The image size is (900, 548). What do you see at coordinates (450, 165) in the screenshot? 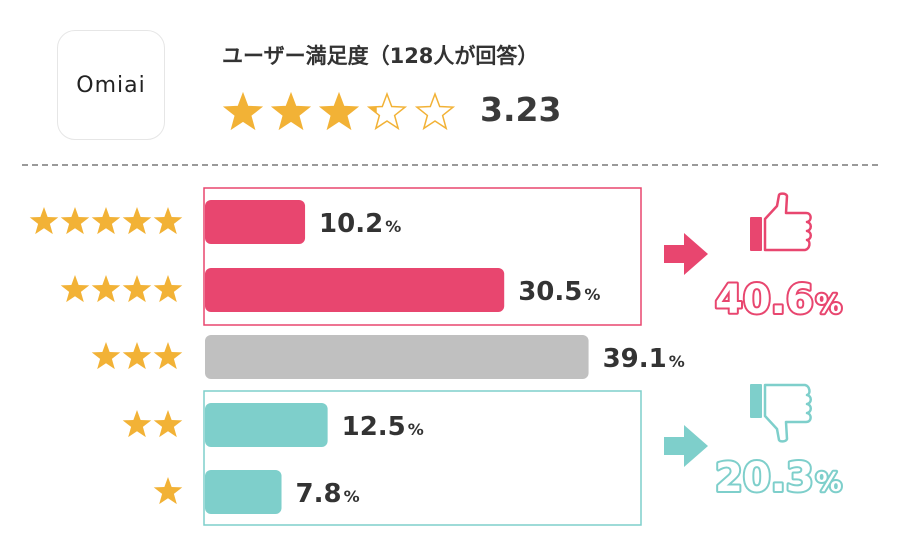
I see `divider` at bounding box center [450, 165].